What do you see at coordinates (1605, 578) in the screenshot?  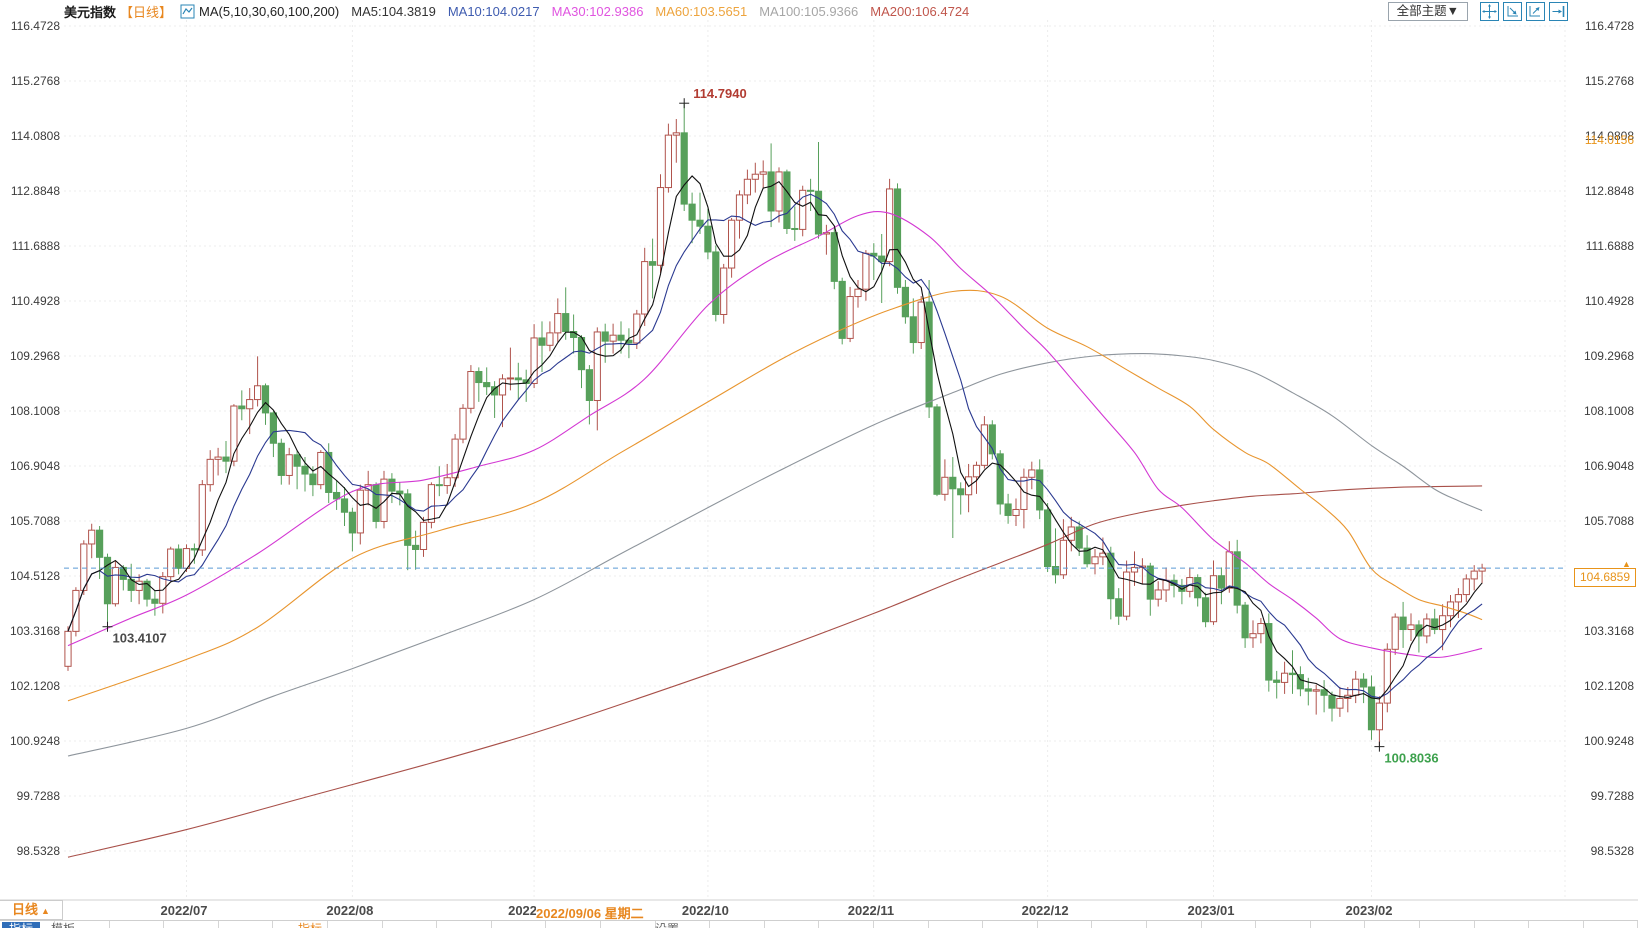 I see `current-price-label: 104.6859` at bounding box center [1605, 578].